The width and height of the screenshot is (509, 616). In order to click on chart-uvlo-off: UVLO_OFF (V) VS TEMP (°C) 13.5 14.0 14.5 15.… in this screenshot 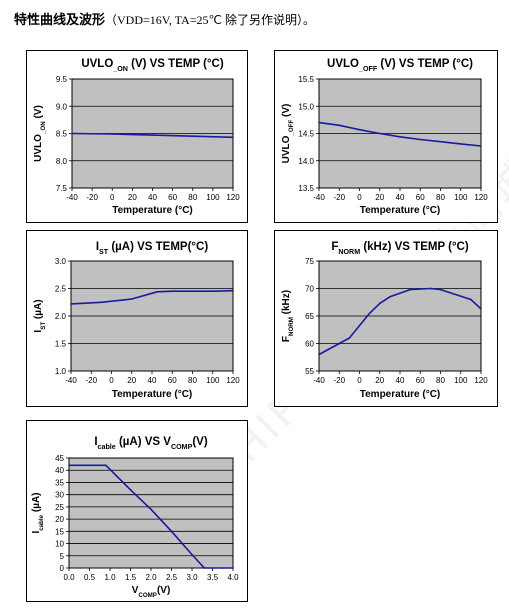, I will do `click(386, 136)`.